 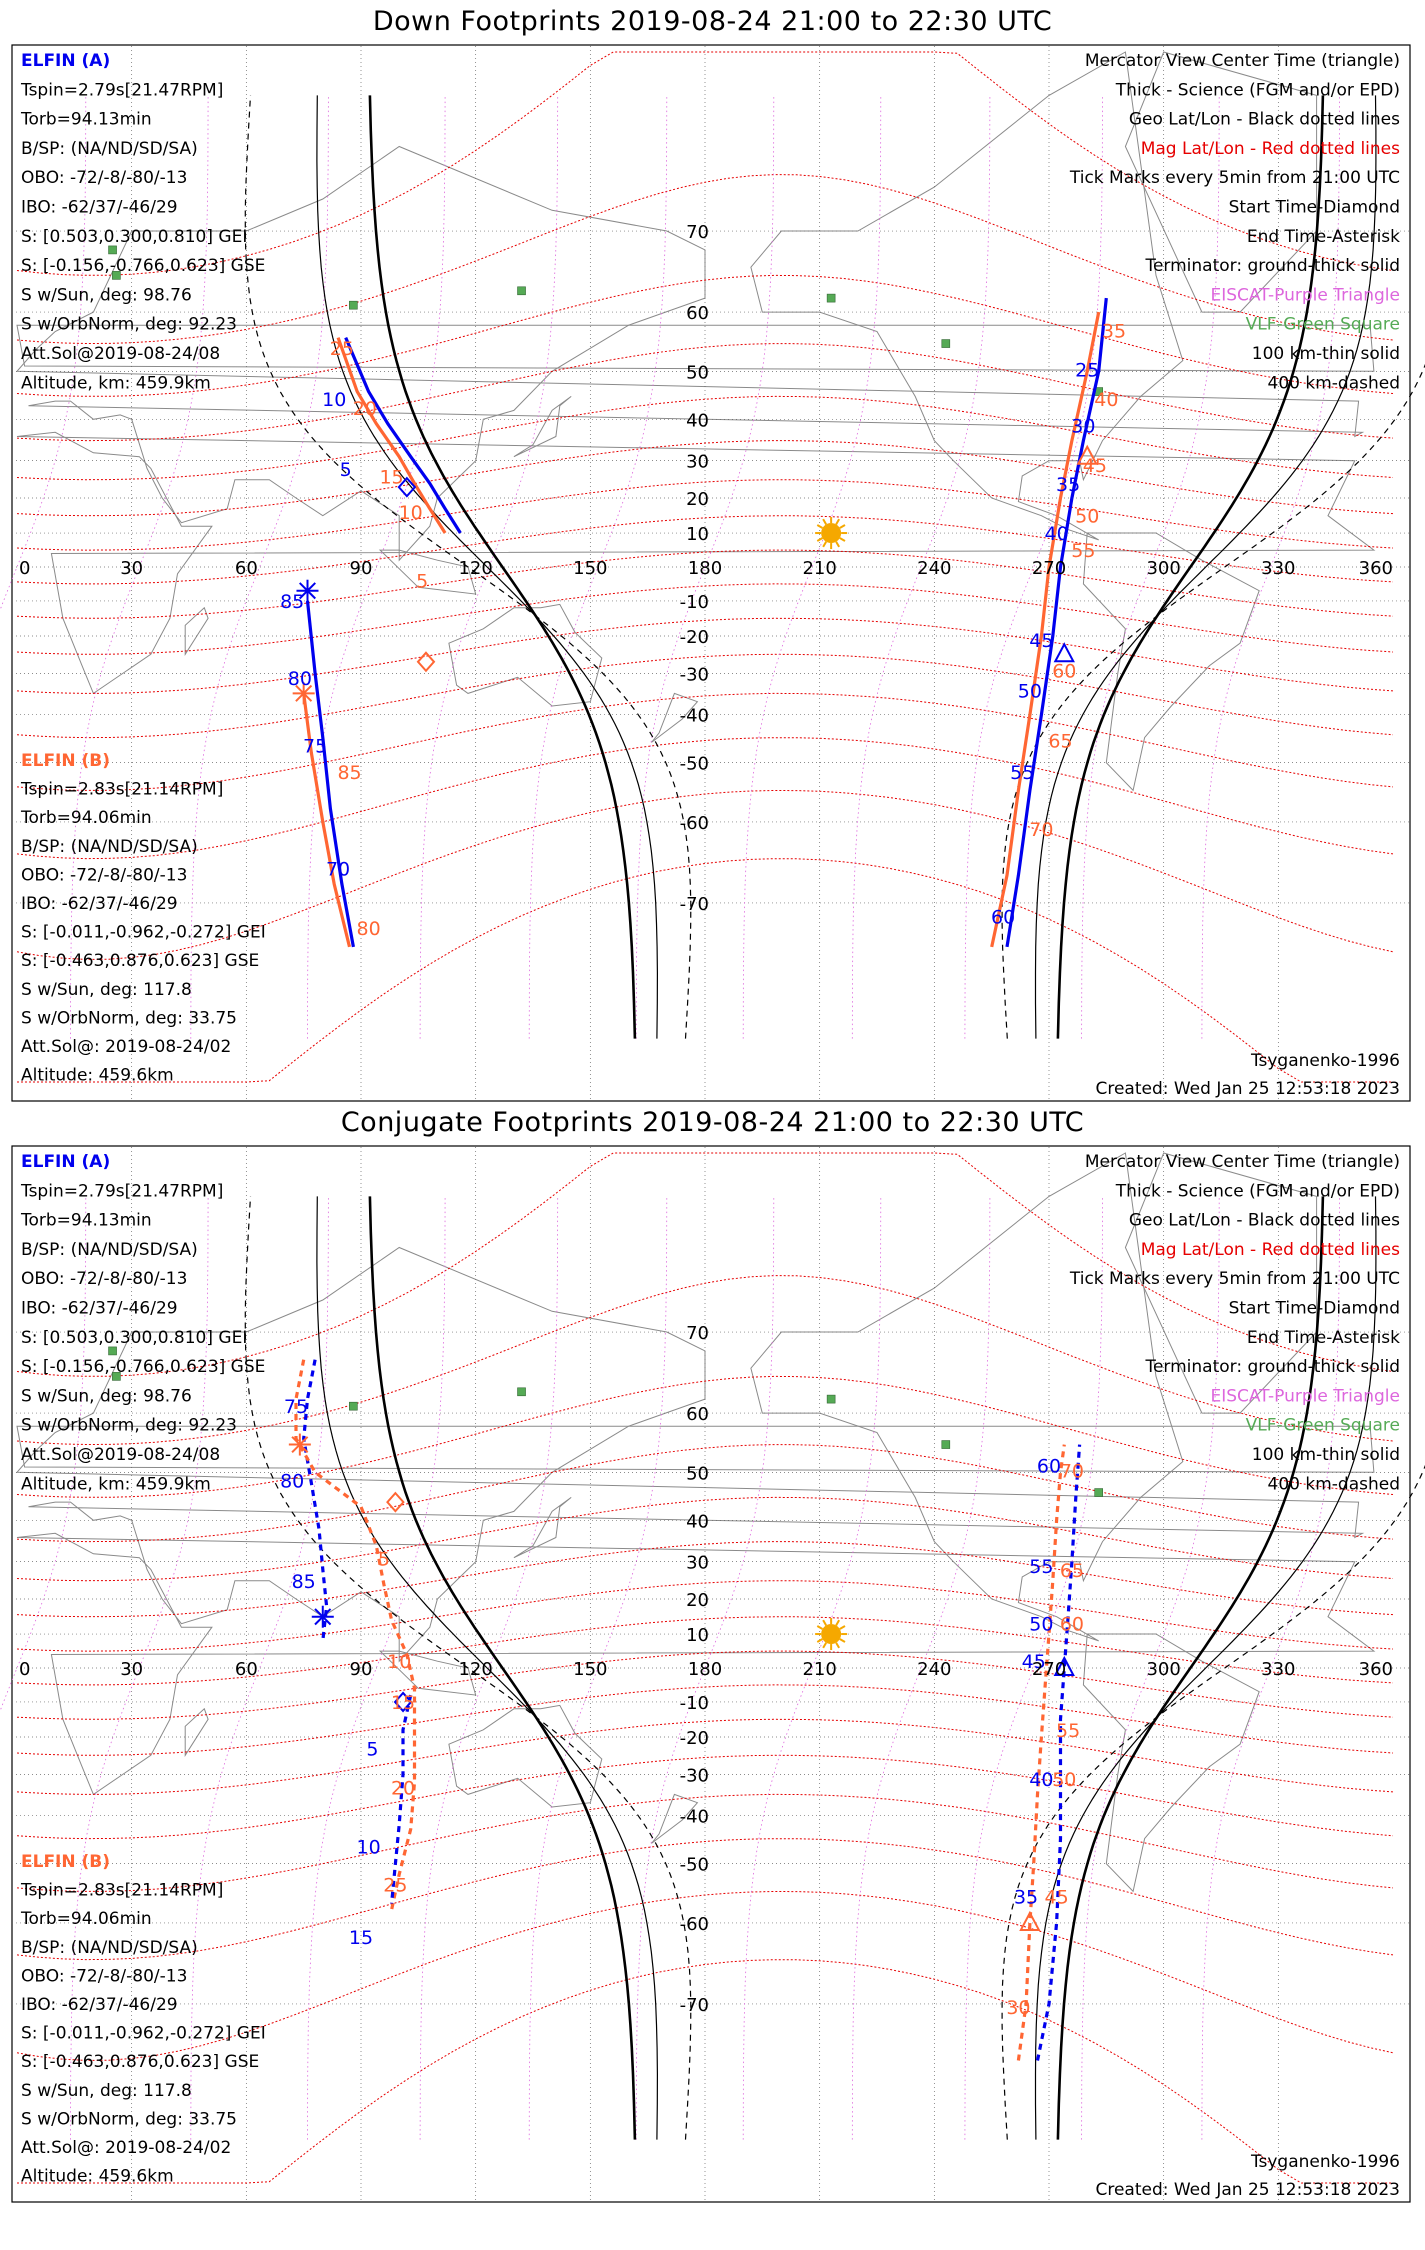 I want to click on tick-label-8: 10, so click(x=369, y=1847).